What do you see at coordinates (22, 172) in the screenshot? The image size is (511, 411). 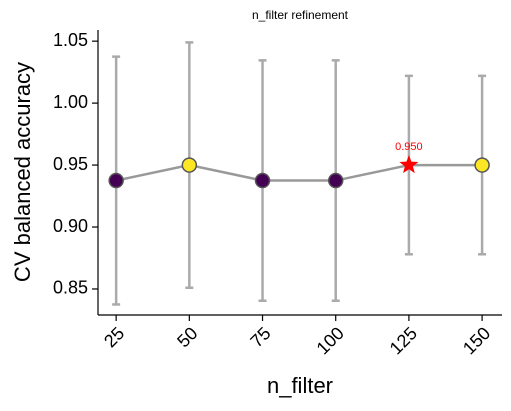 I see `y-axis-label: CV balanced accuracy` at bounding box center [22, 172].